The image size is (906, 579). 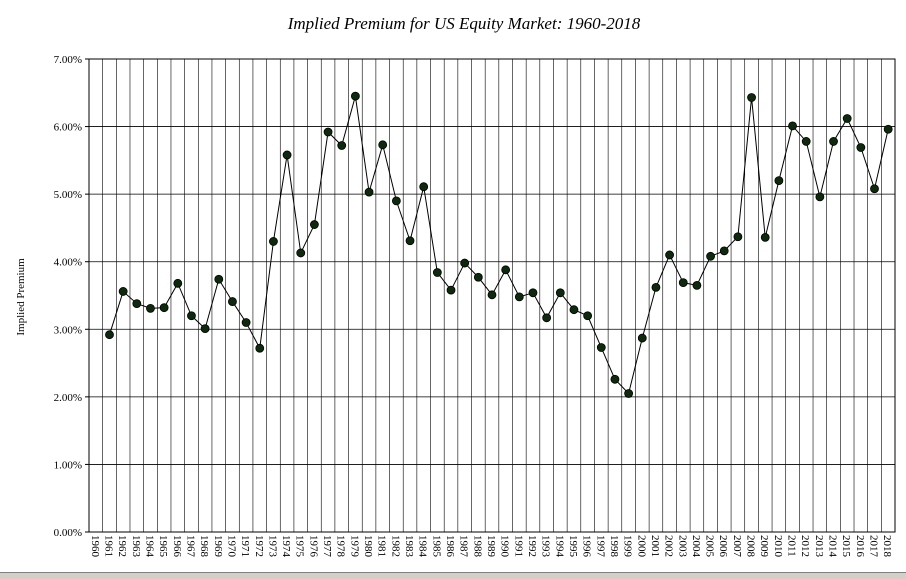 What do you see at coordinates (792, 546) in the screenshot?
I see `x-tick-label: 2011` at bounding box center [792, 546].